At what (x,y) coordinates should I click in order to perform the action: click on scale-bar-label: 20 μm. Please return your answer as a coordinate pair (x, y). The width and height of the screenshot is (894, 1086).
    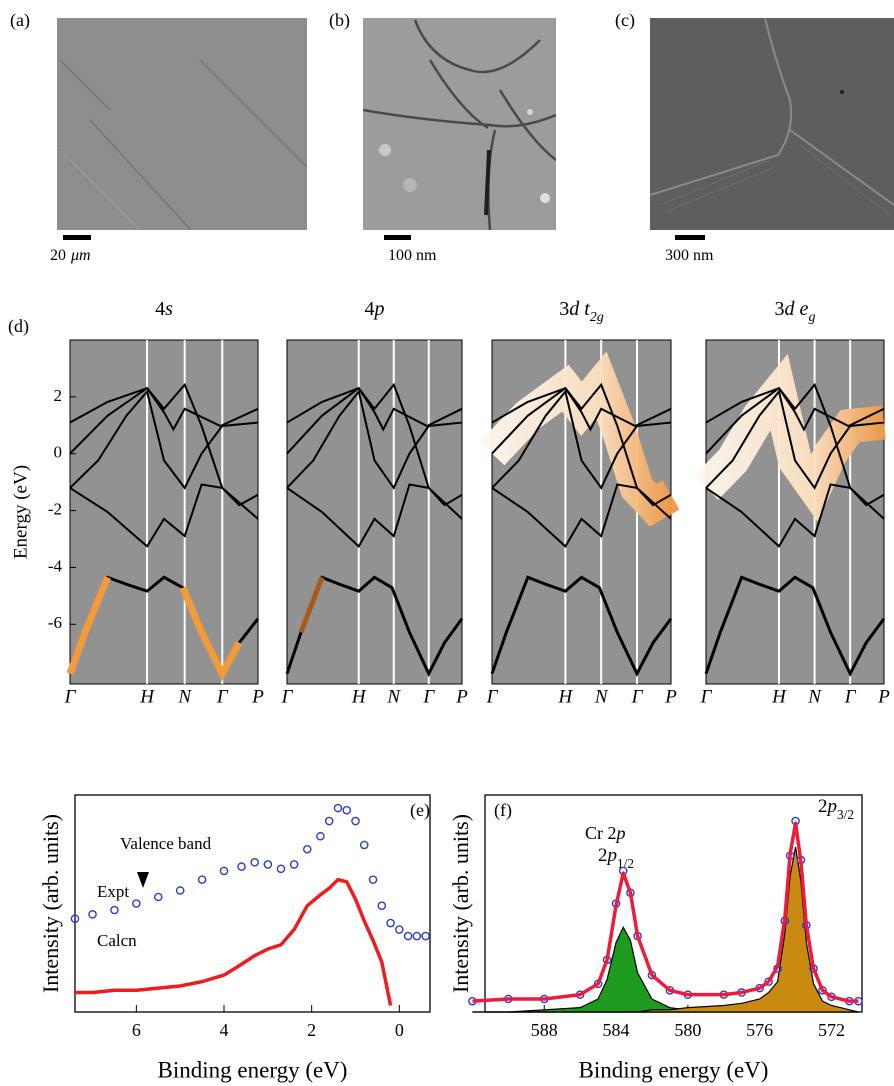
    Looking at the image, I should click on (70, 255).